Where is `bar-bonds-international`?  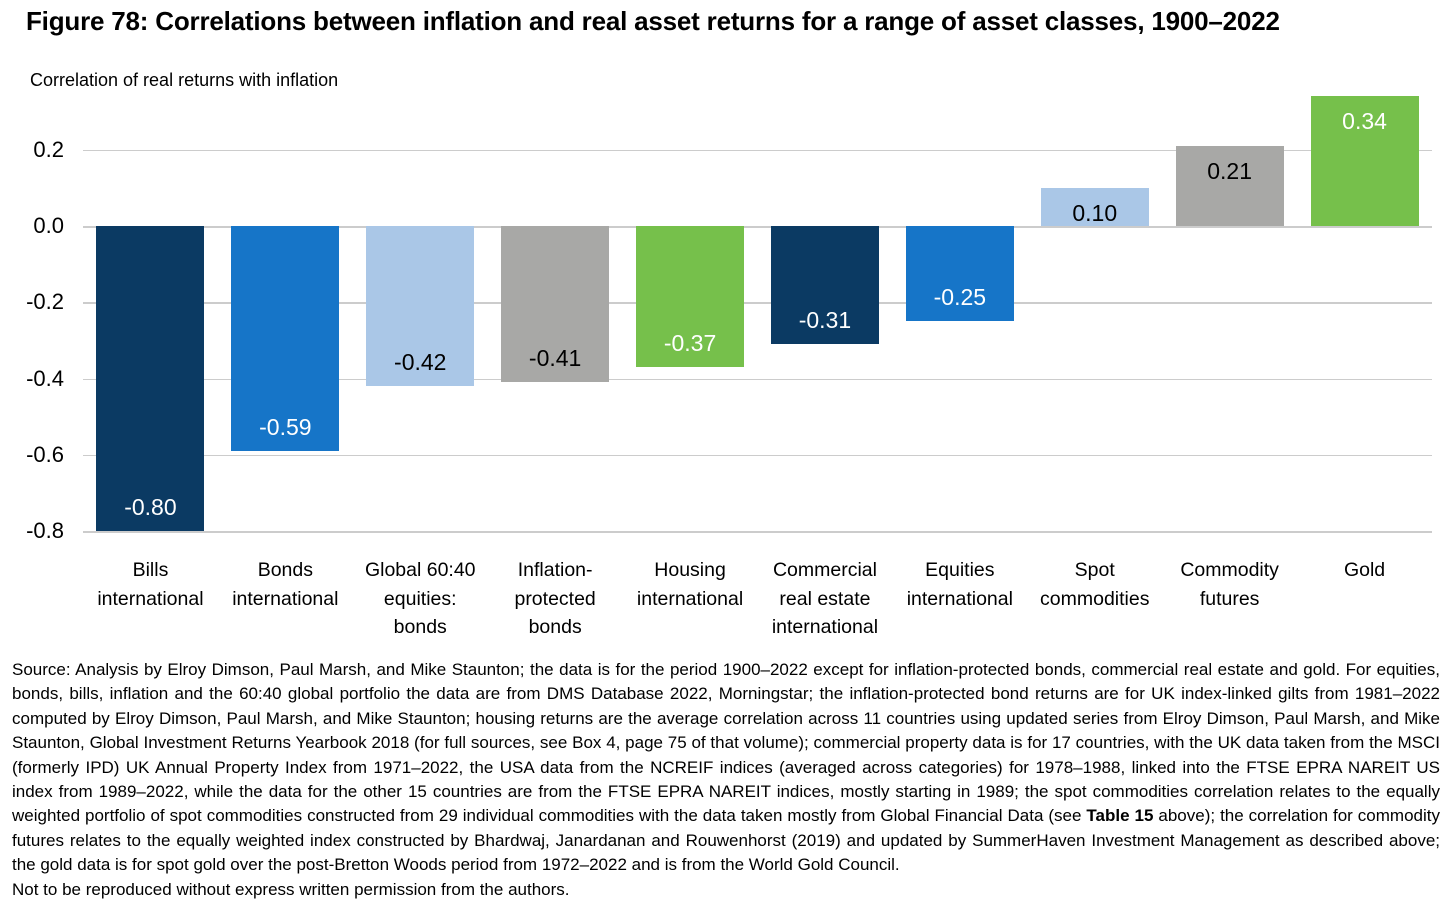 bar-bonds-international is located at coordinates (285, 339).